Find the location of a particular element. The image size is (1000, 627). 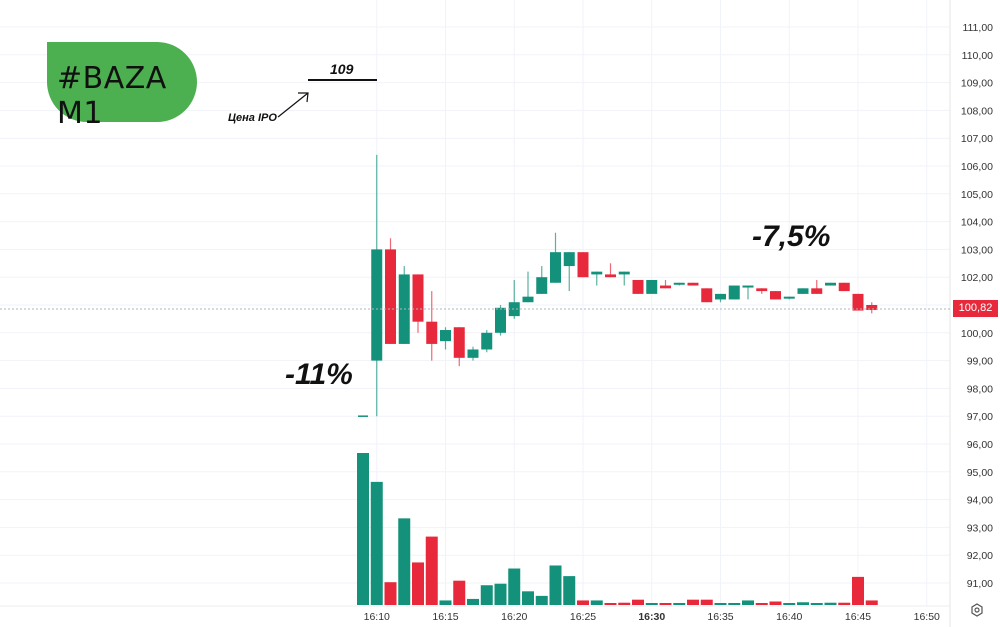

price-tick-label: 103,00 is located at coordinates (977, 250).